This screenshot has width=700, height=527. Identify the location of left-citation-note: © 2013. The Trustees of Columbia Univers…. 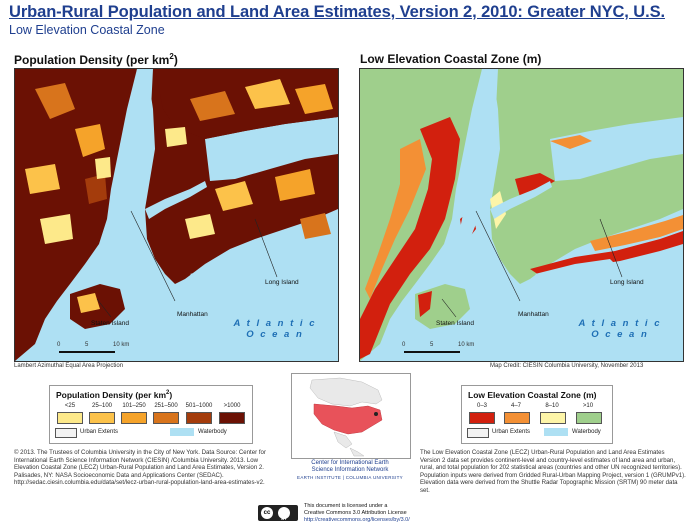
(140, 467).